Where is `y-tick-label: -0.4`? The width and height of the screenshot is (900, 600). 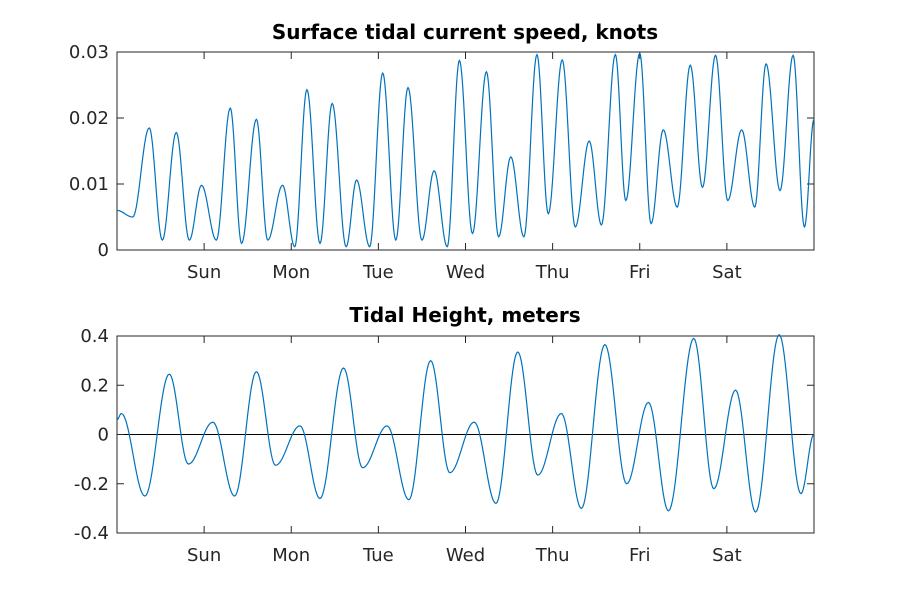 y-tick-label: -0.4 is located at coordinates (91, 533).